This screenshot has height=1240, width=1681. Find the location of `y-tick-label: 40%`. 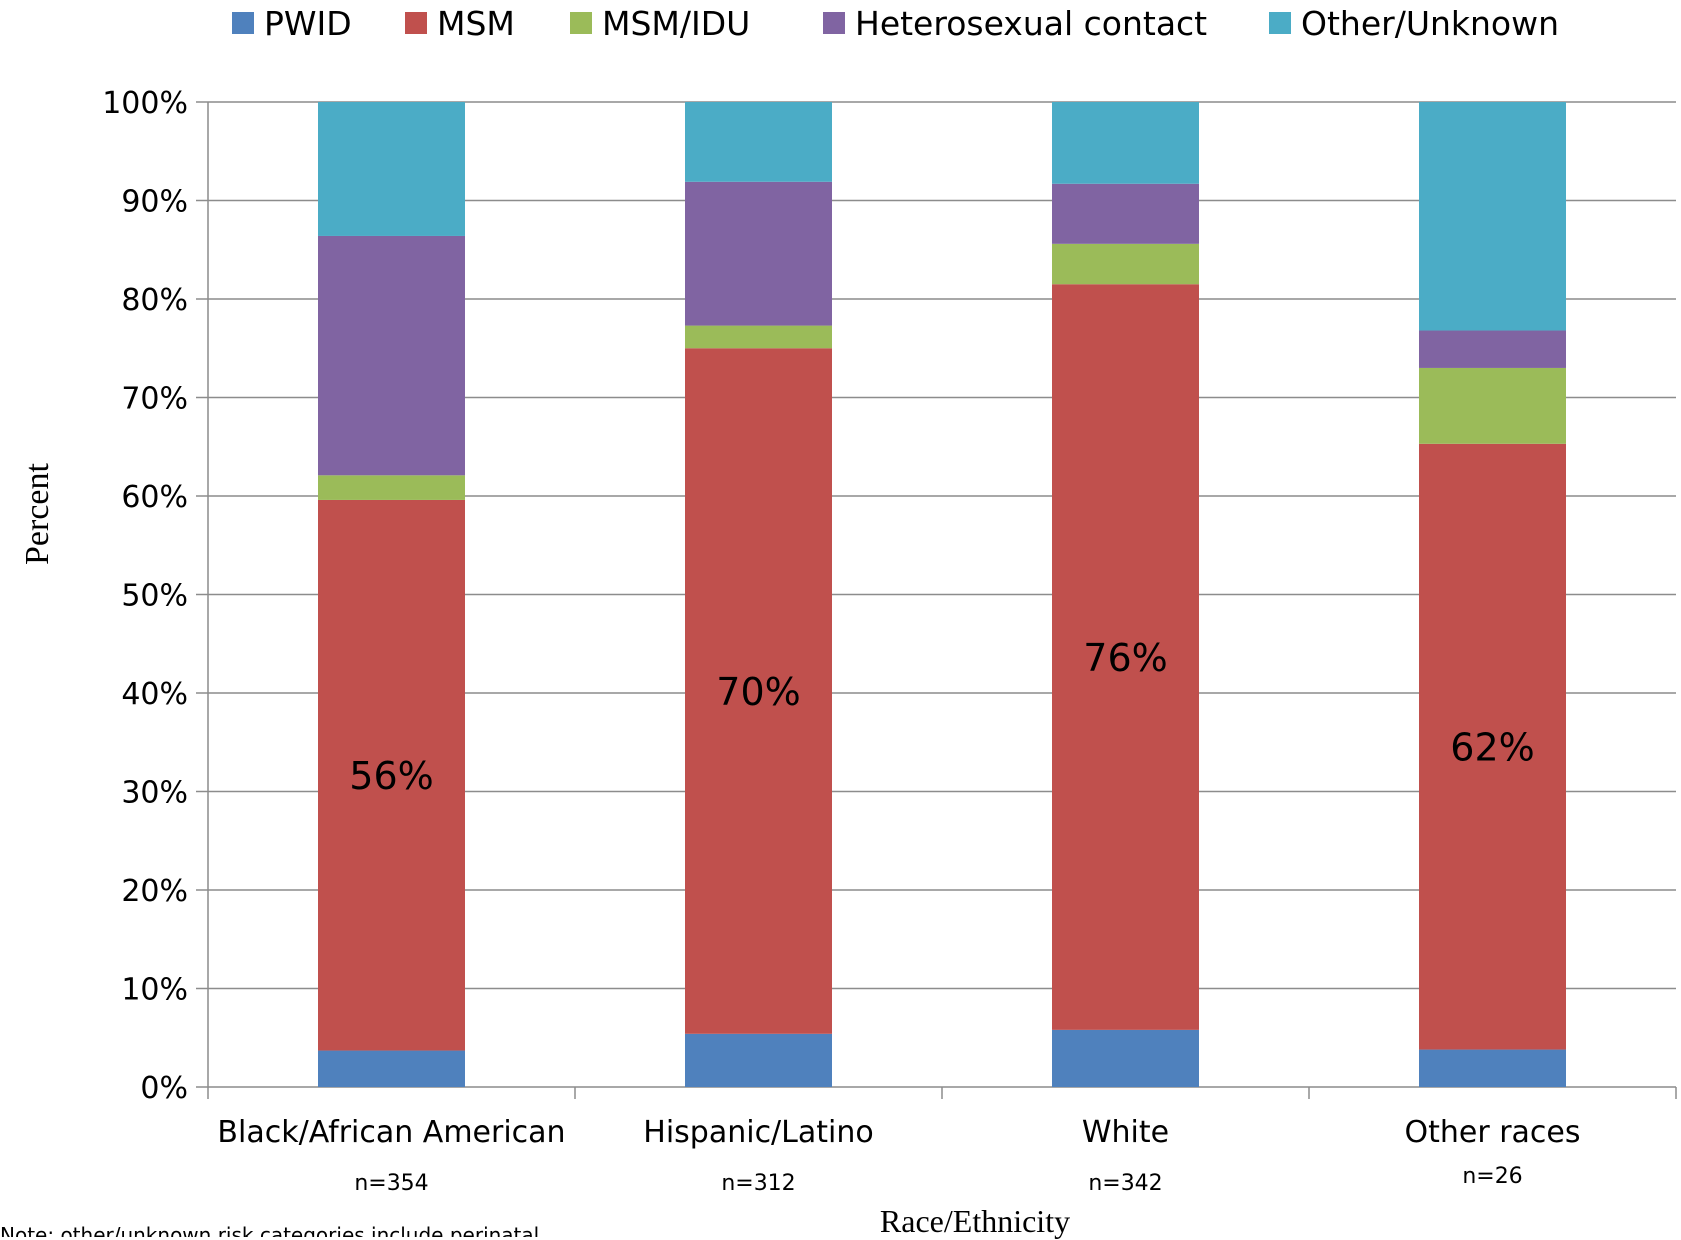

y-tick-label: 40% is located at coordinates (154, 694).